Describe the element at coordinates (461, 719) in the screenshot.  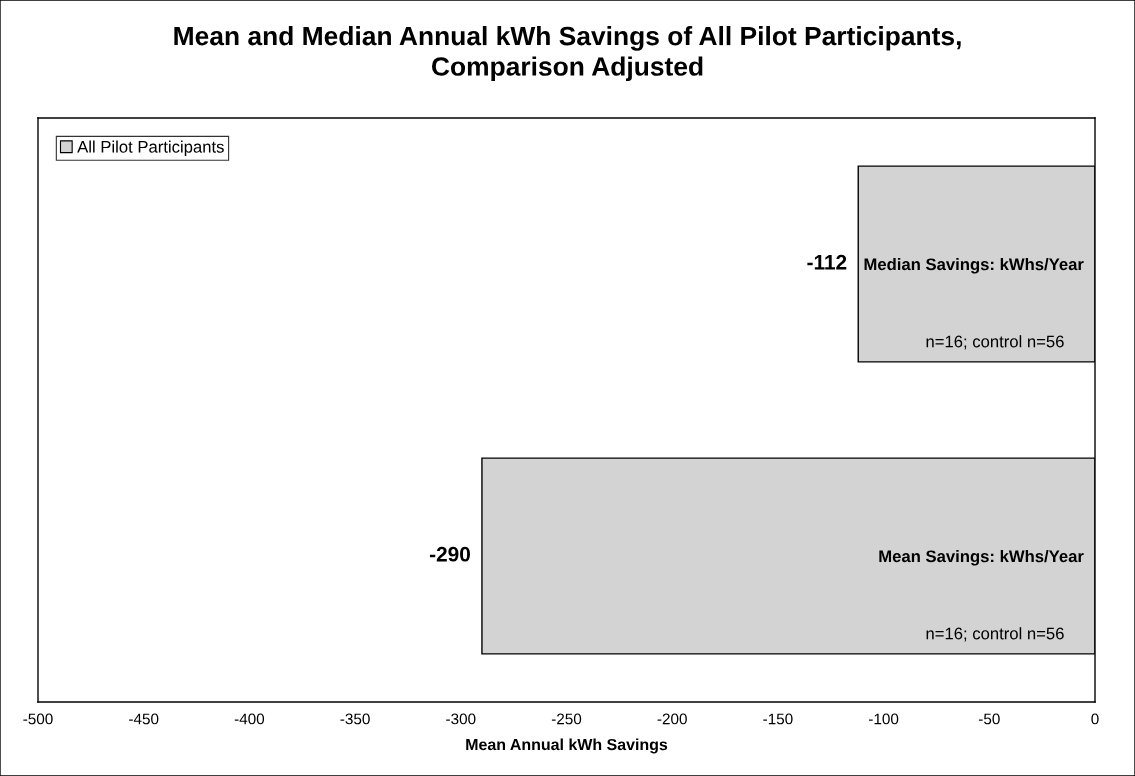
I see `x-tick-label: -300` at that location.